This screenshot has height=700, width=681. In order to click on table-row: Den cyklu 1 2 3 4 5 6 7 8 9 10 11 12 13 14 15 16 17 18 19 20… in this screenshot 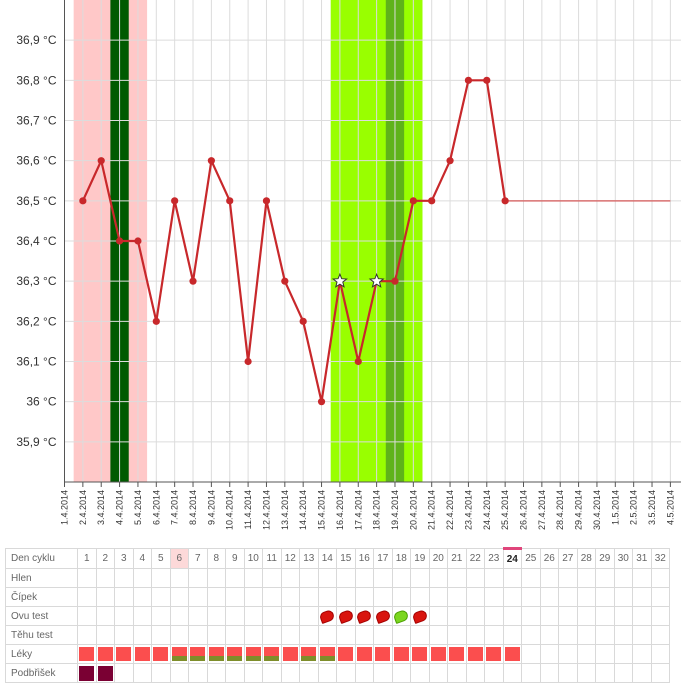, I will do `click(337, 558)`.